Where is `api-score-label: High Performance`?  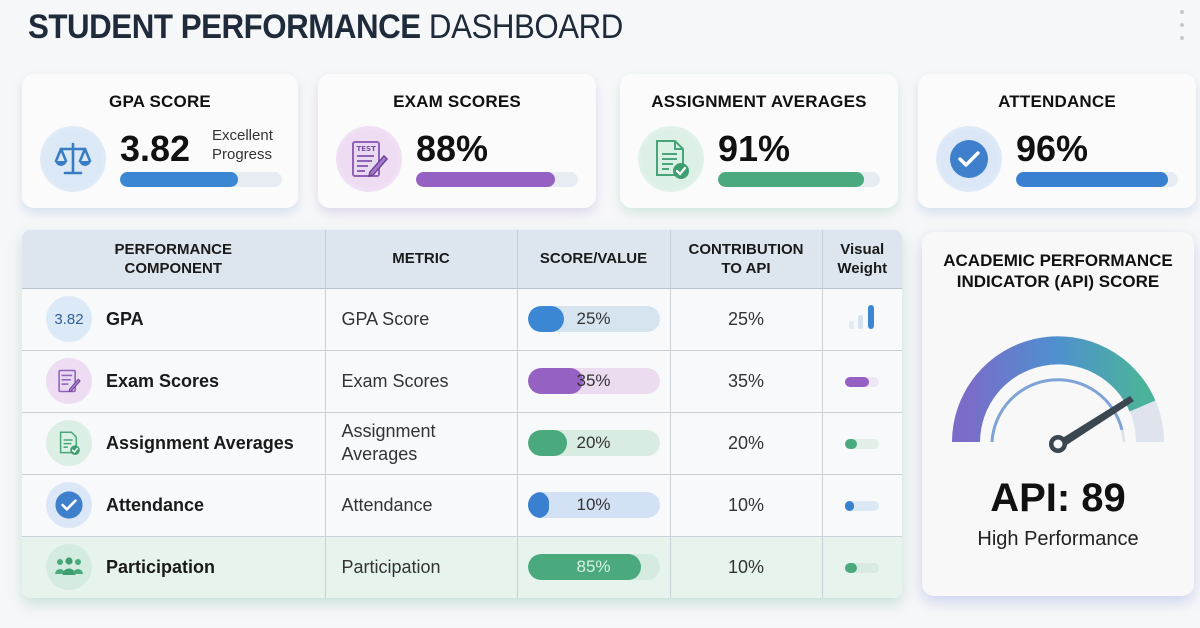 api-score-label: High Performance is located at coordinates (1058, 539).